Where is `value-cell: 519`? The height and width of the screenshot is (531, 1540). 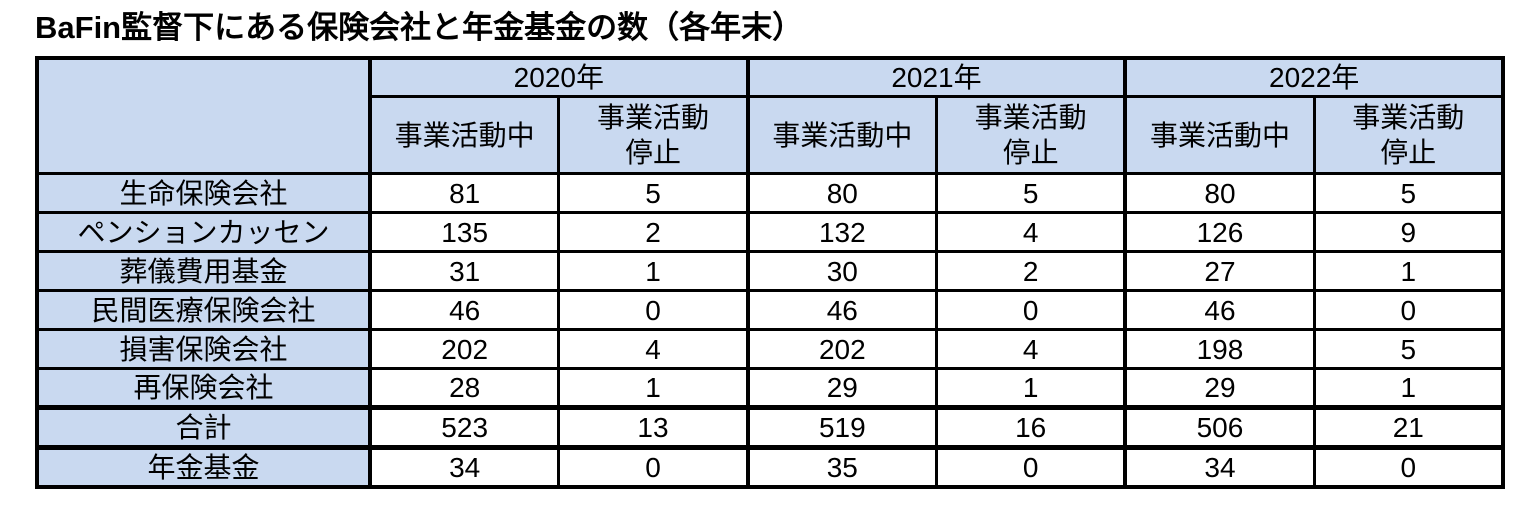 value-cell: 519 is located at coordinates (841, 427).